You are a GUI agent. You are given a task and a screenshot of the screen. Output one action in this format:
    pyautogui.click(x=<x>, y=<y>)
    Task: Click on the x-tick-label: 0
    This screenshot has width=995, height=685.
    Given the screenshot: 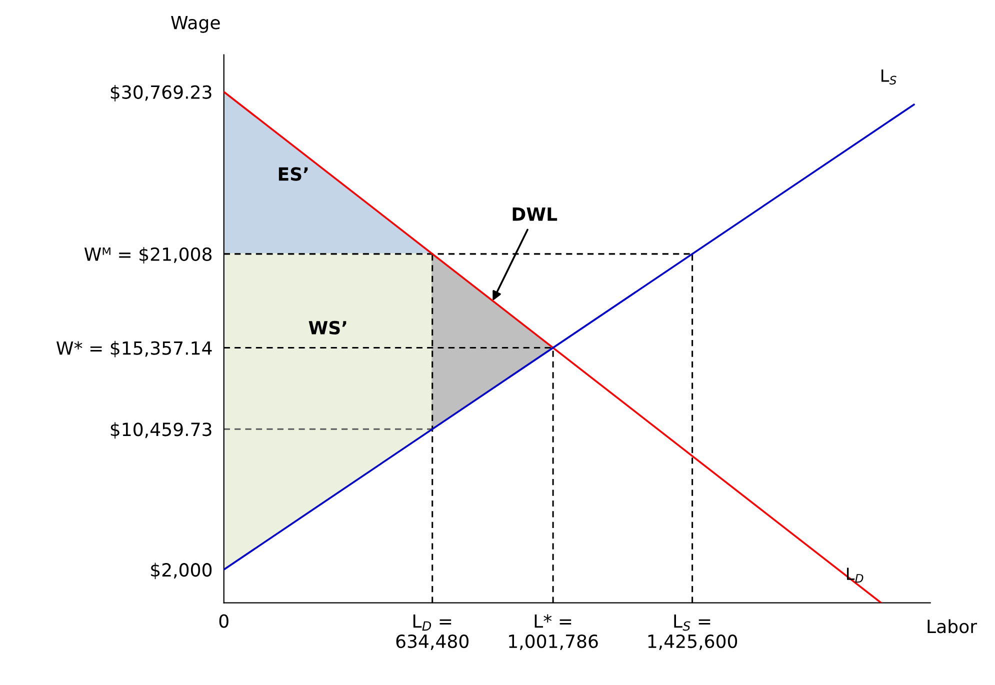 What is the action you would take?
    pyautogui.click(x=223, y=621)
    